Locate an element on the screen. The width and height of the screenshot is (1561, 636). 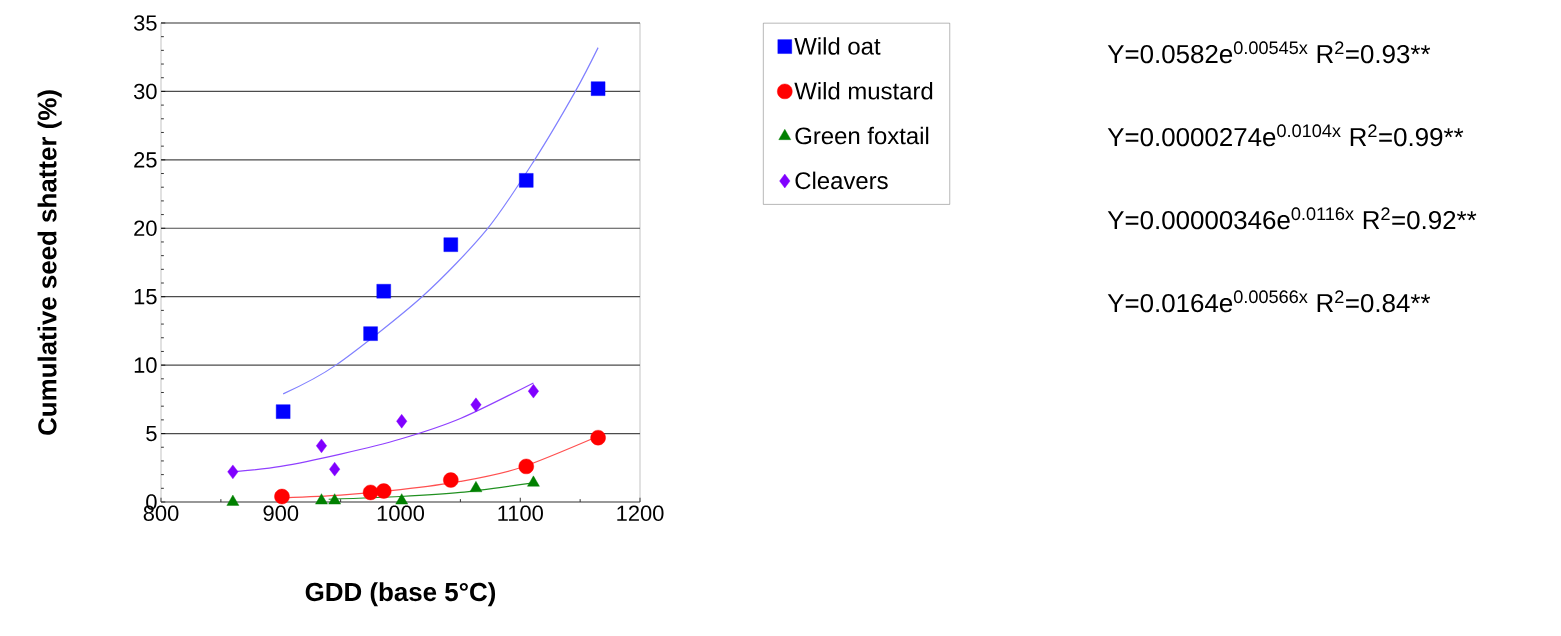
y-tick-label: 25 is located at coordinates (145, 160).